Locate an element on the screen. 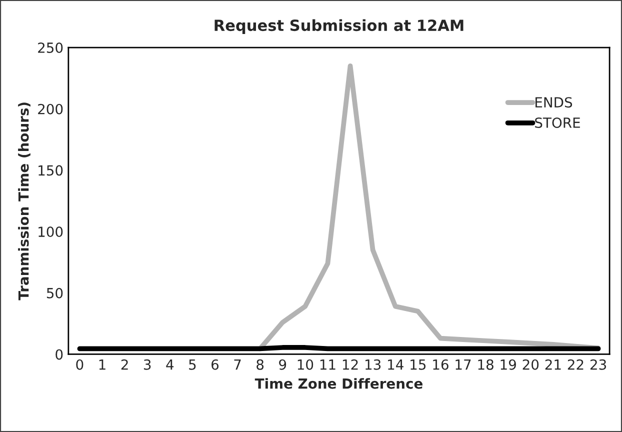  x-tick-label: 5 is located at coordinates (192, 365).